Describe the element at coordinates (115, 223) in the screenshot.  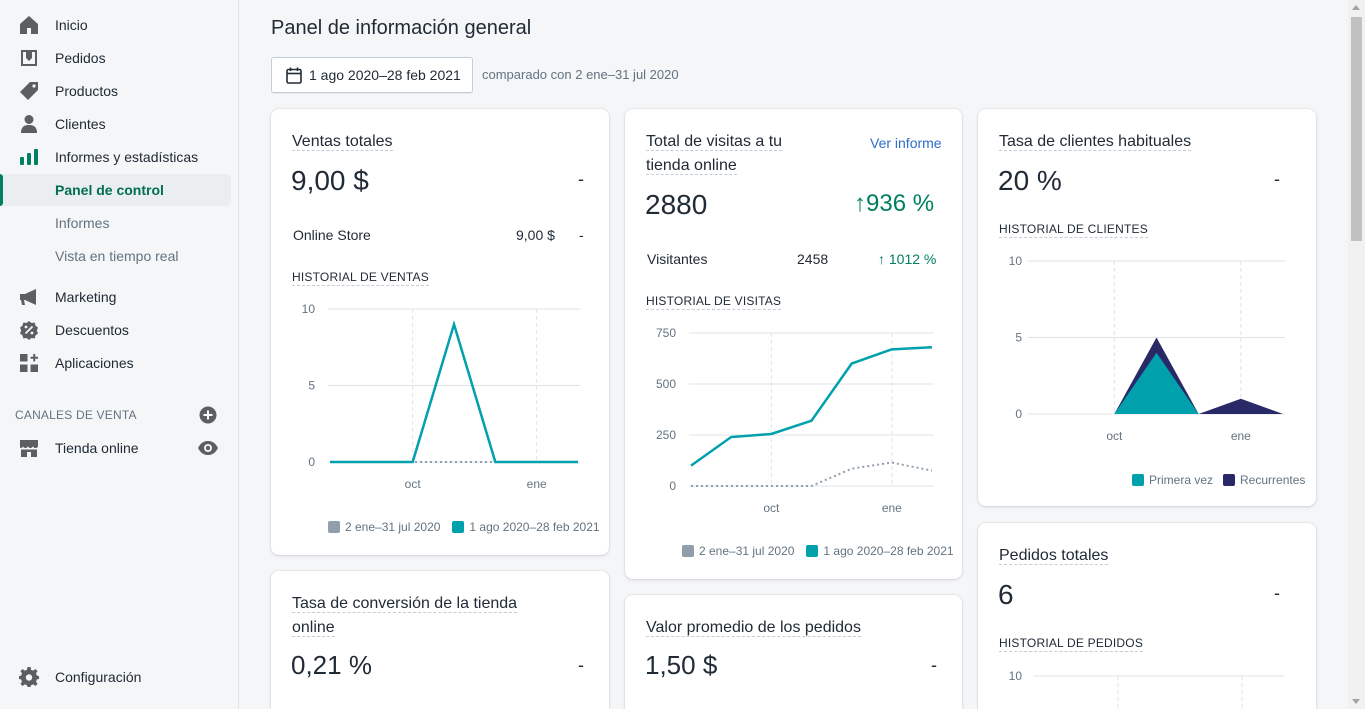
I see `sidebar-subitem-informes: Informes` at that location.